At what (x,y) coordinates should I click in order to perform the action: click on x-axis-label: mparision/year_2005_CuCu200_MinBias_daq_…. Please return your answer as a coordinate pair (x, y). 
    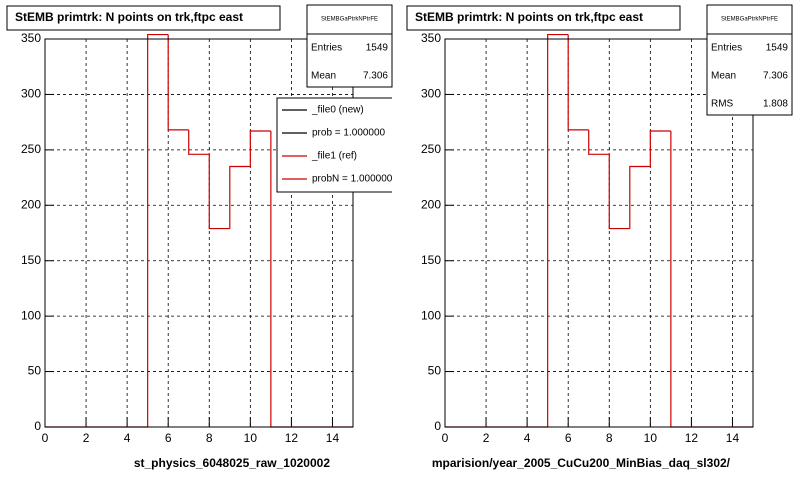
    Looking at the image, I should click on (581, 463).